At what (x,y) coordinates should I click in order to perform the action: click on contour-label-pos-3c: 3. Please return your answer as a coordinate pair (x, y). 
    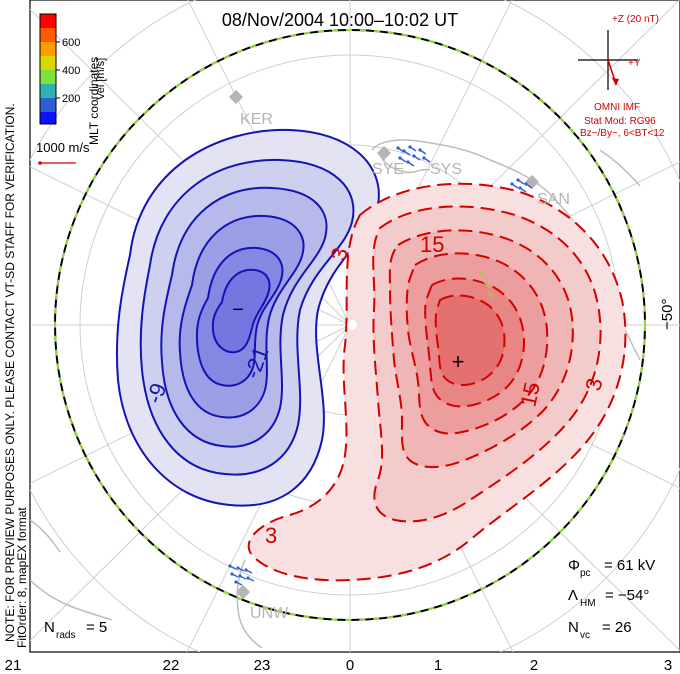
    Looking at the image, I should click on (271, 535).